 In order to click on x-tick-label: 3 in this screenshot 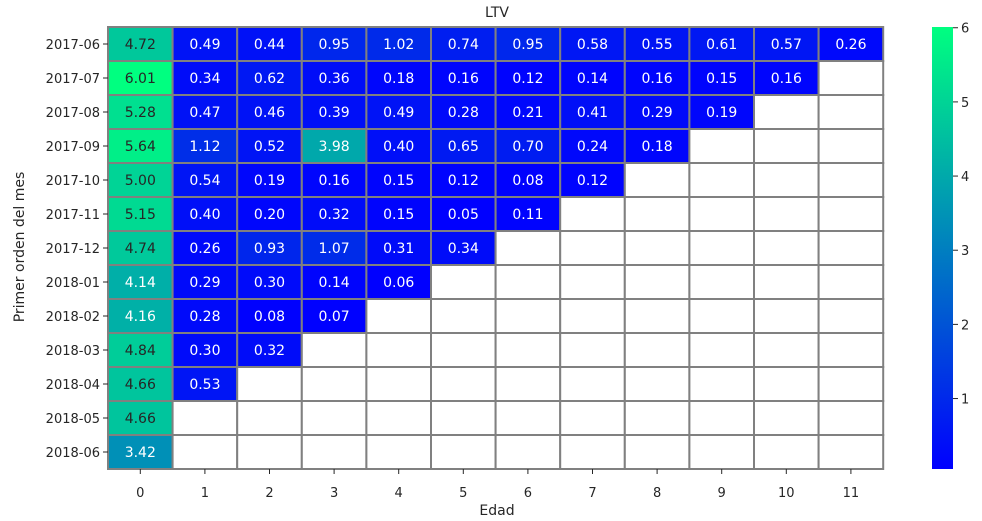, I will do `click(334, 493)`.